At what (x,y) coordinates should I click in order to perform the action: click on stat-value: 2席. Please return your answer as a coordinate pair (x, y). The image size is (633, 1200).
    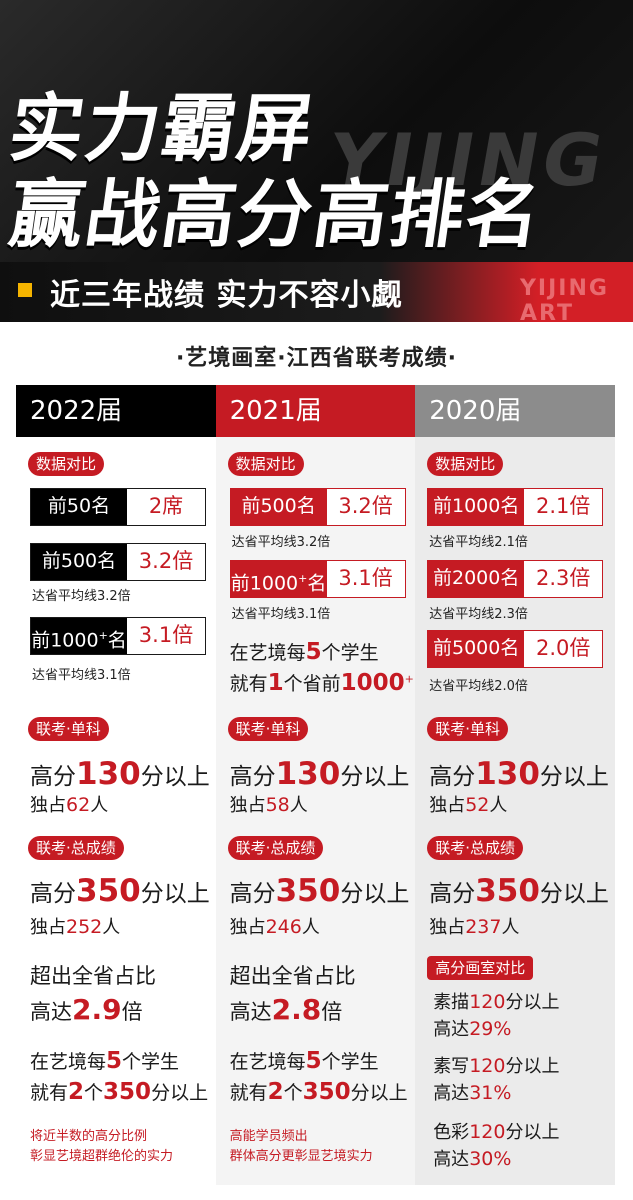
    Looking at the image, I should click on (166, 507).